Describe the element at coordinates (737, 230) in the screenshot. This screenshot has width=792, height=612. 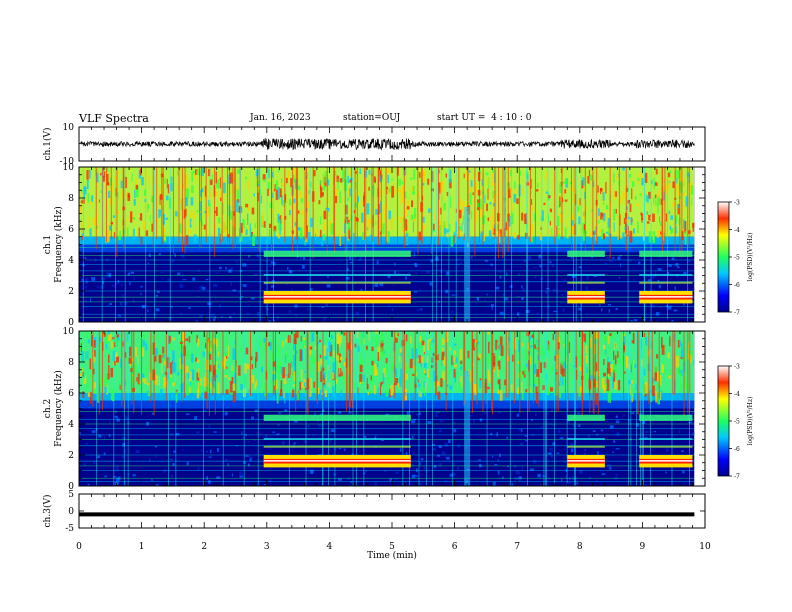
I see `colorbar-tick-s1: -4` at that location.